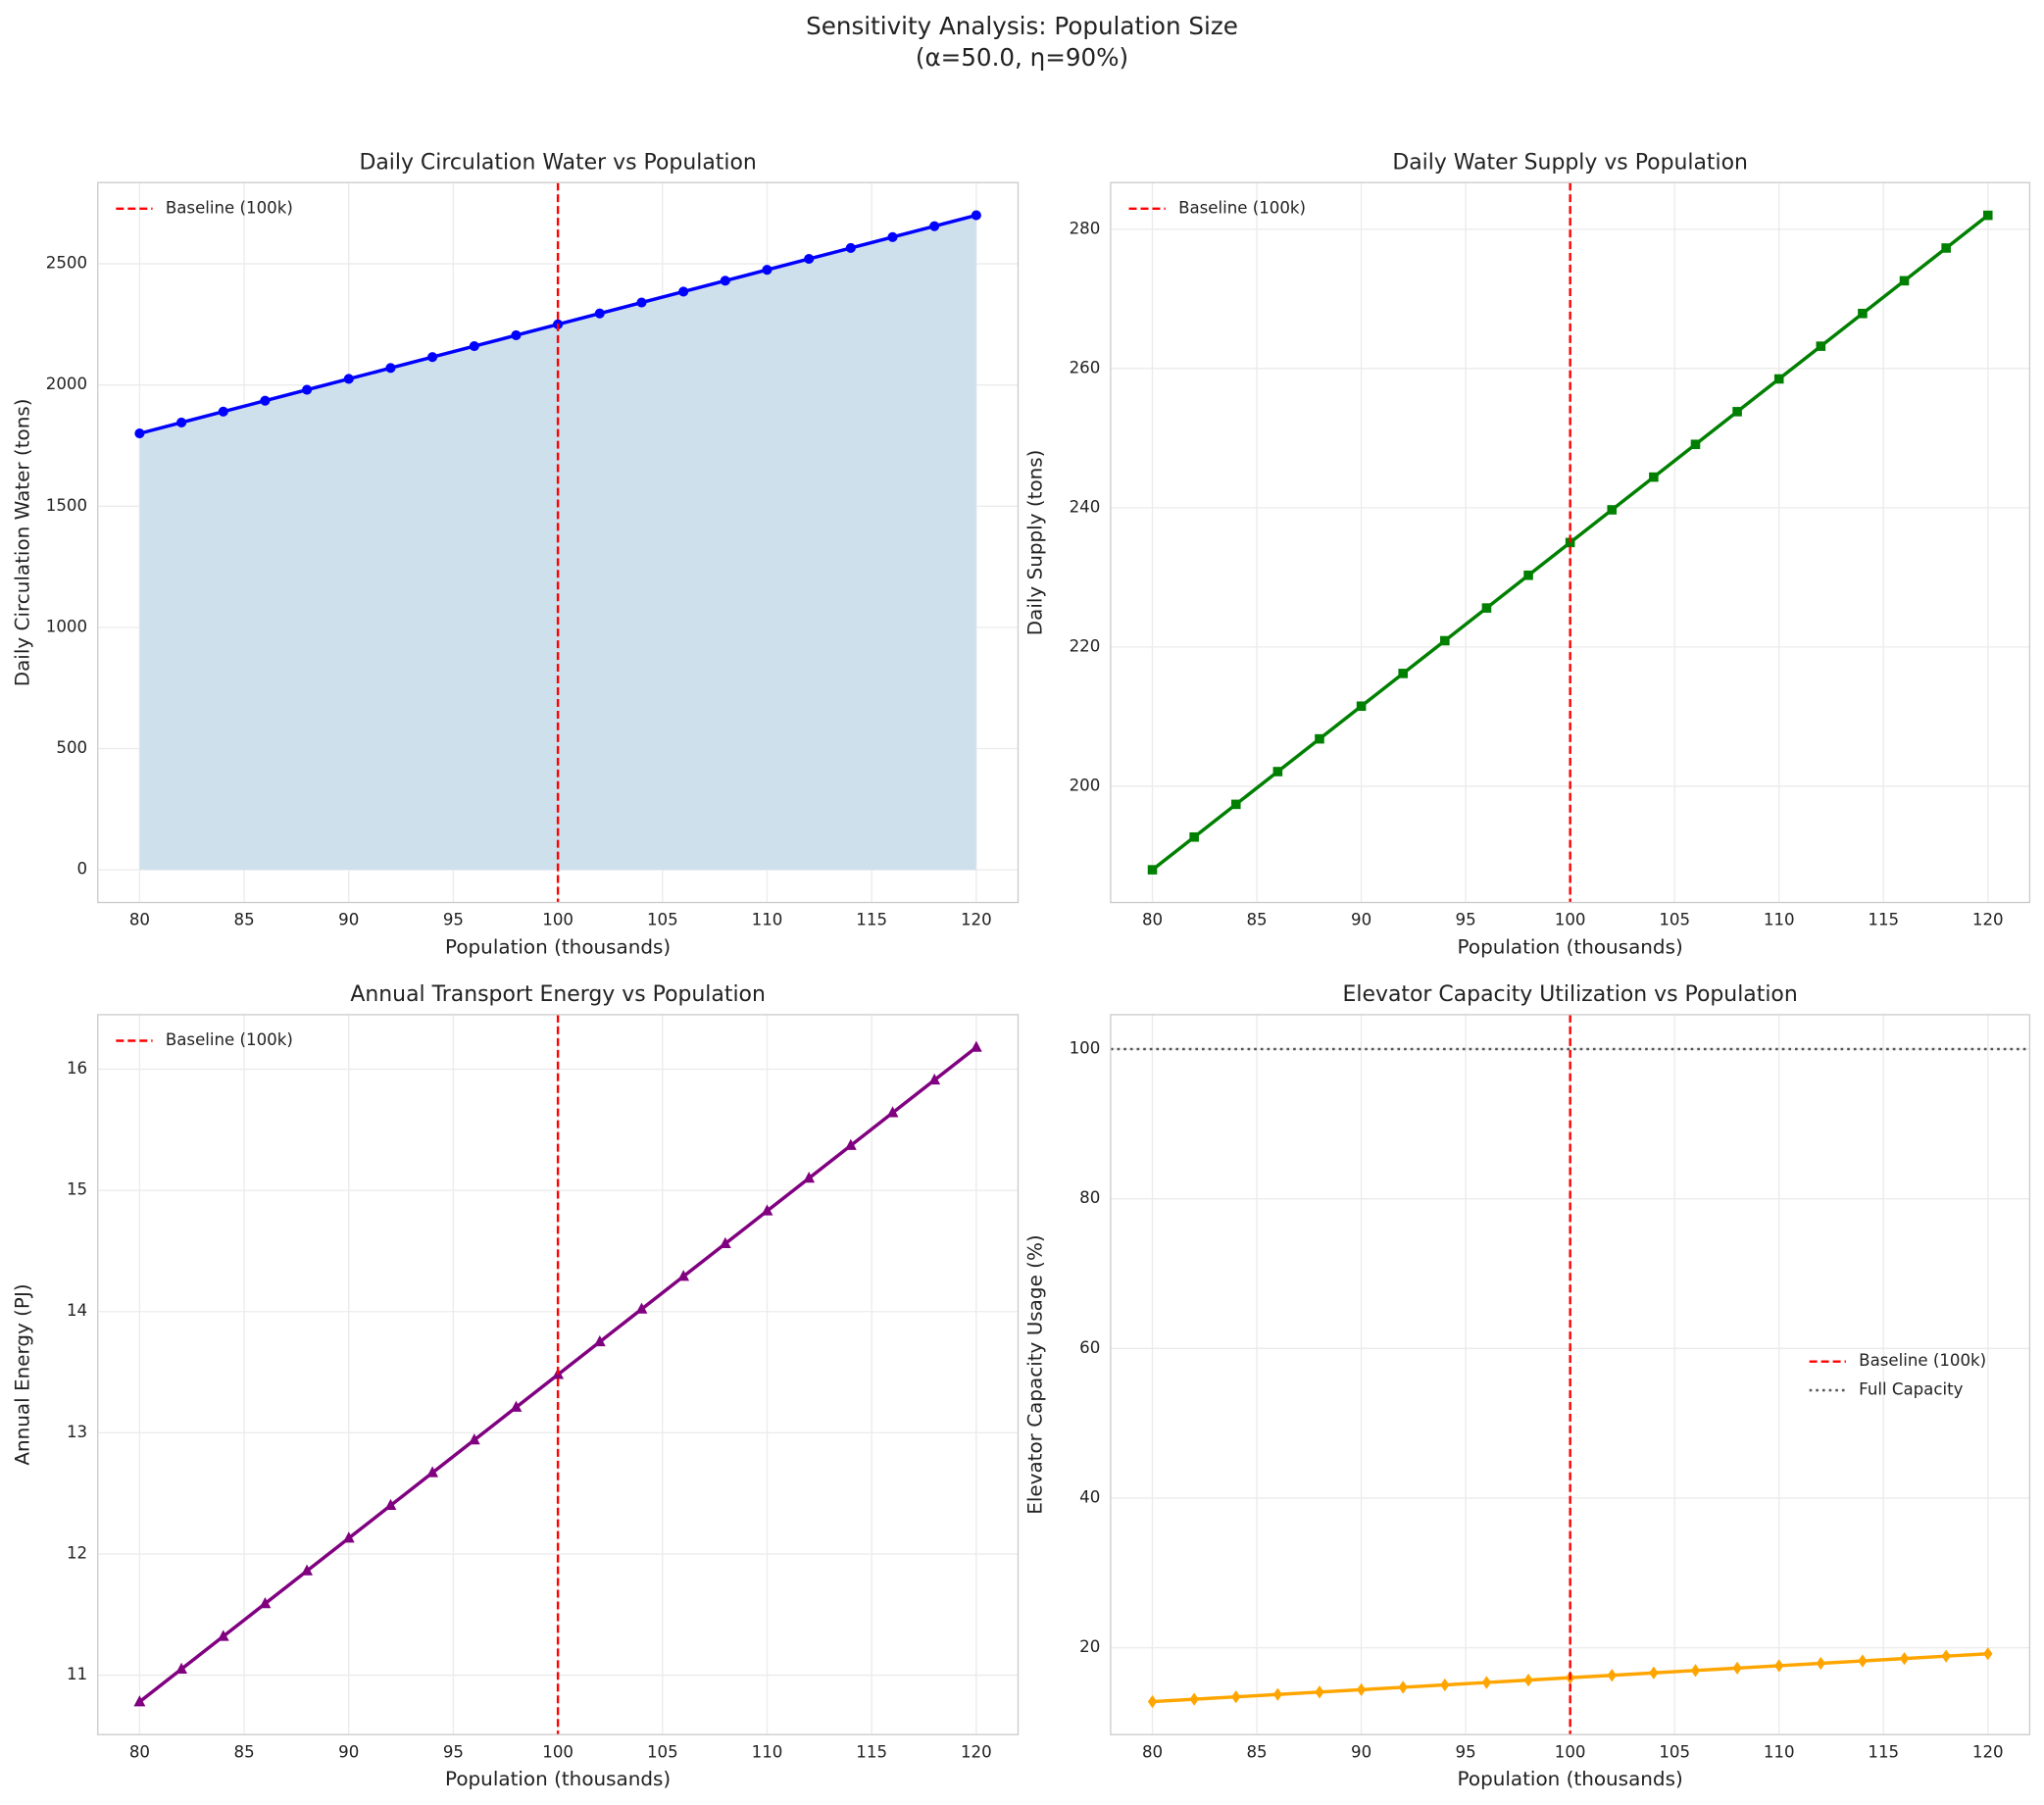 The height and width of the screenshot is (1805, 2044). Describe the element at coordinates (77, 1068) in the screenshot. I see `y-tick-label: 16` at that location.